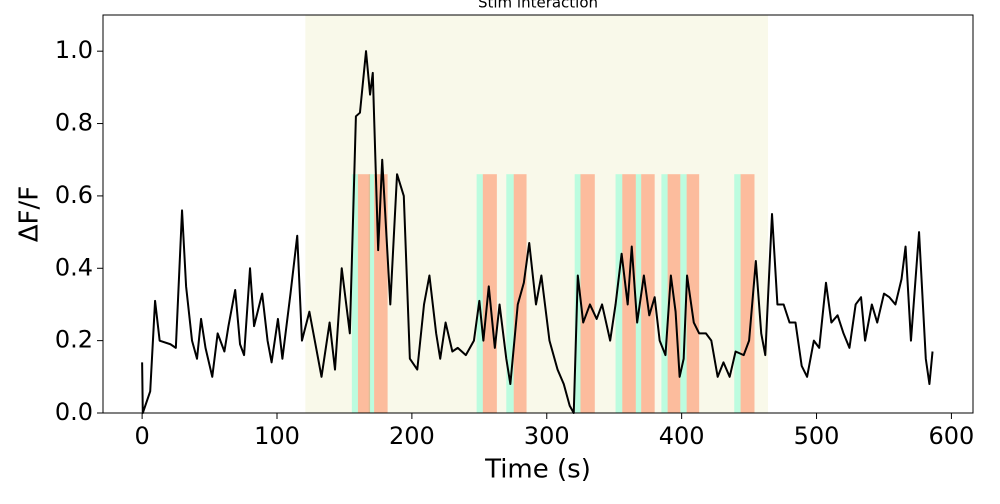 The image size is (1000, 504). I want to click on y-tick-label: 0.2, so click(74, 340).